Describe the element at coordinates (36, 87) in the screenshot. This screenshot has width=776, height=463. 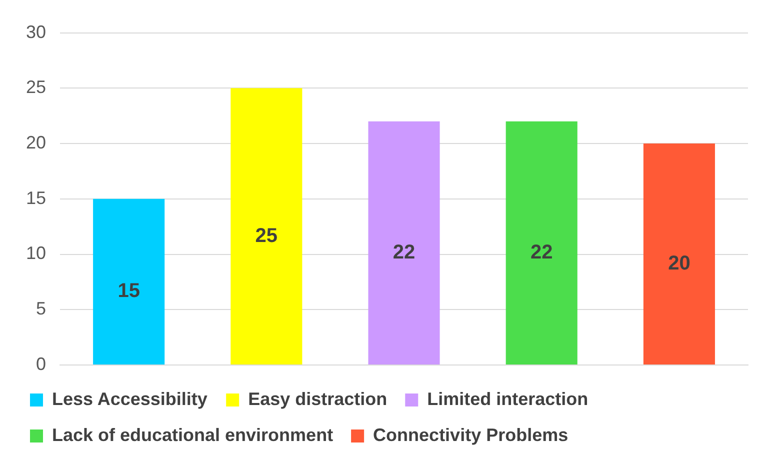
I see `y-tick-label: 25` at that location.